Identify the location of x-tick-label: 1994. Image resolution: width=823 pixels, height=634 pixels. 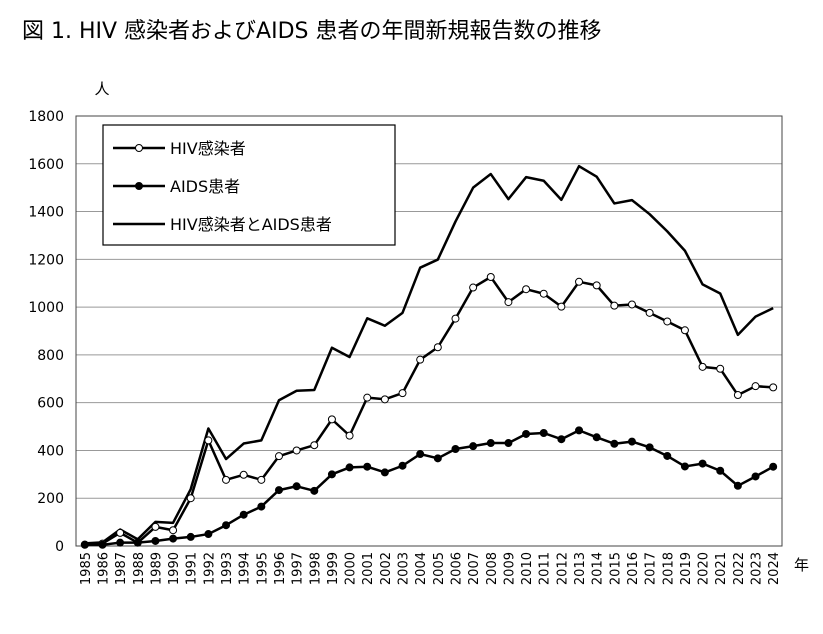
(245, 568).